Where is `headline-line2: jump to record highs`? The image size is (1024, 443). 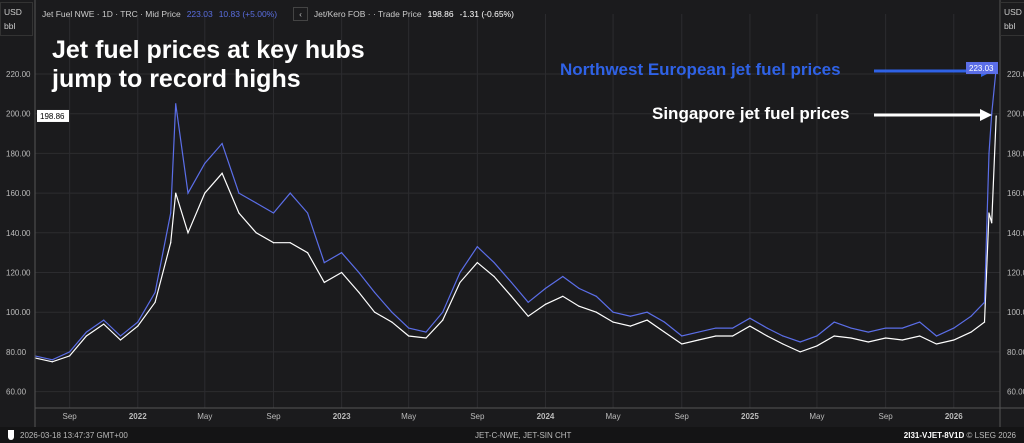
headline-line2: jump to record highs is located at coordinates (176, 79).